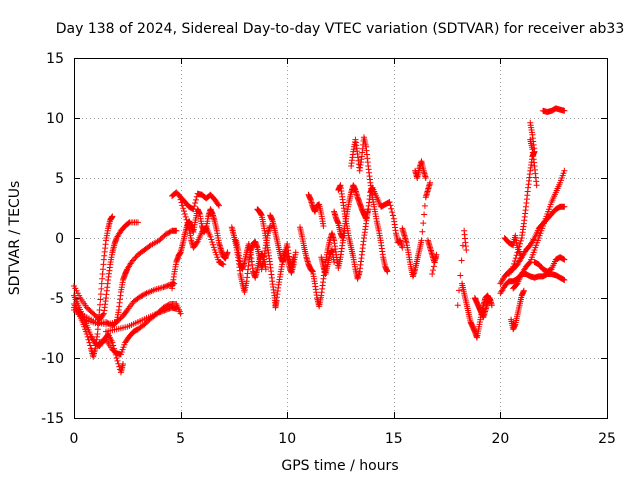  I want to click on x-tick-label: 20, so click(500, 439).